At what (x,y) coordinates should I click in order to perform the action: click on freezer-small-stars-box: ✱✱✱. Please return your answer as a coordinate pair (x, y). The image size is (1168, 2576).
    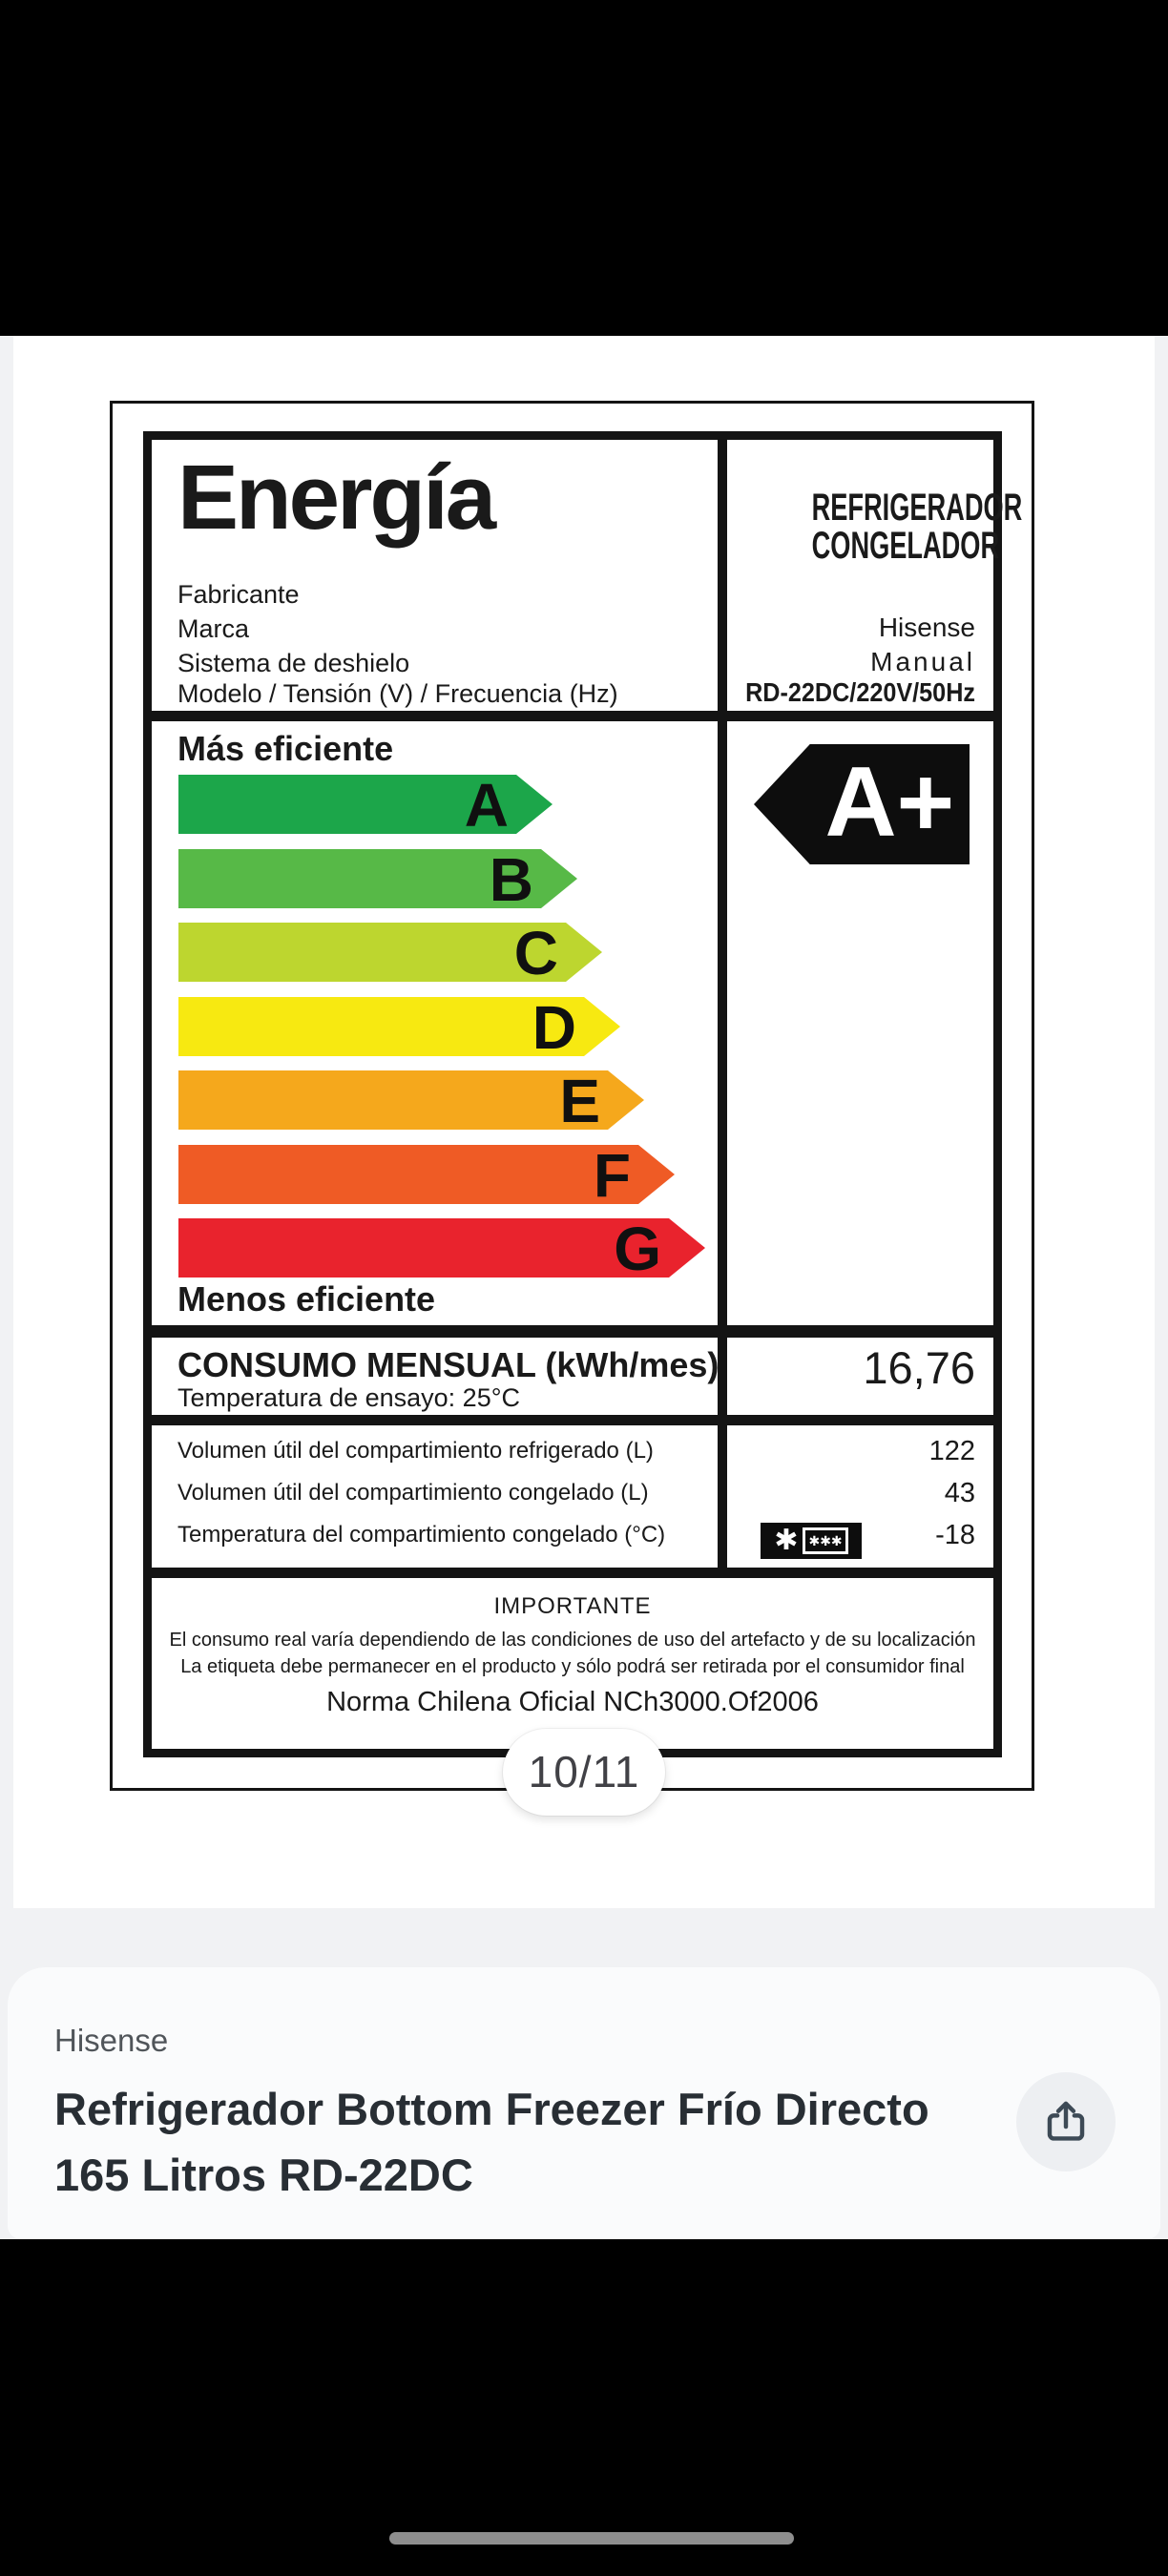
    Looking at the image, I should click on (825, 1540).